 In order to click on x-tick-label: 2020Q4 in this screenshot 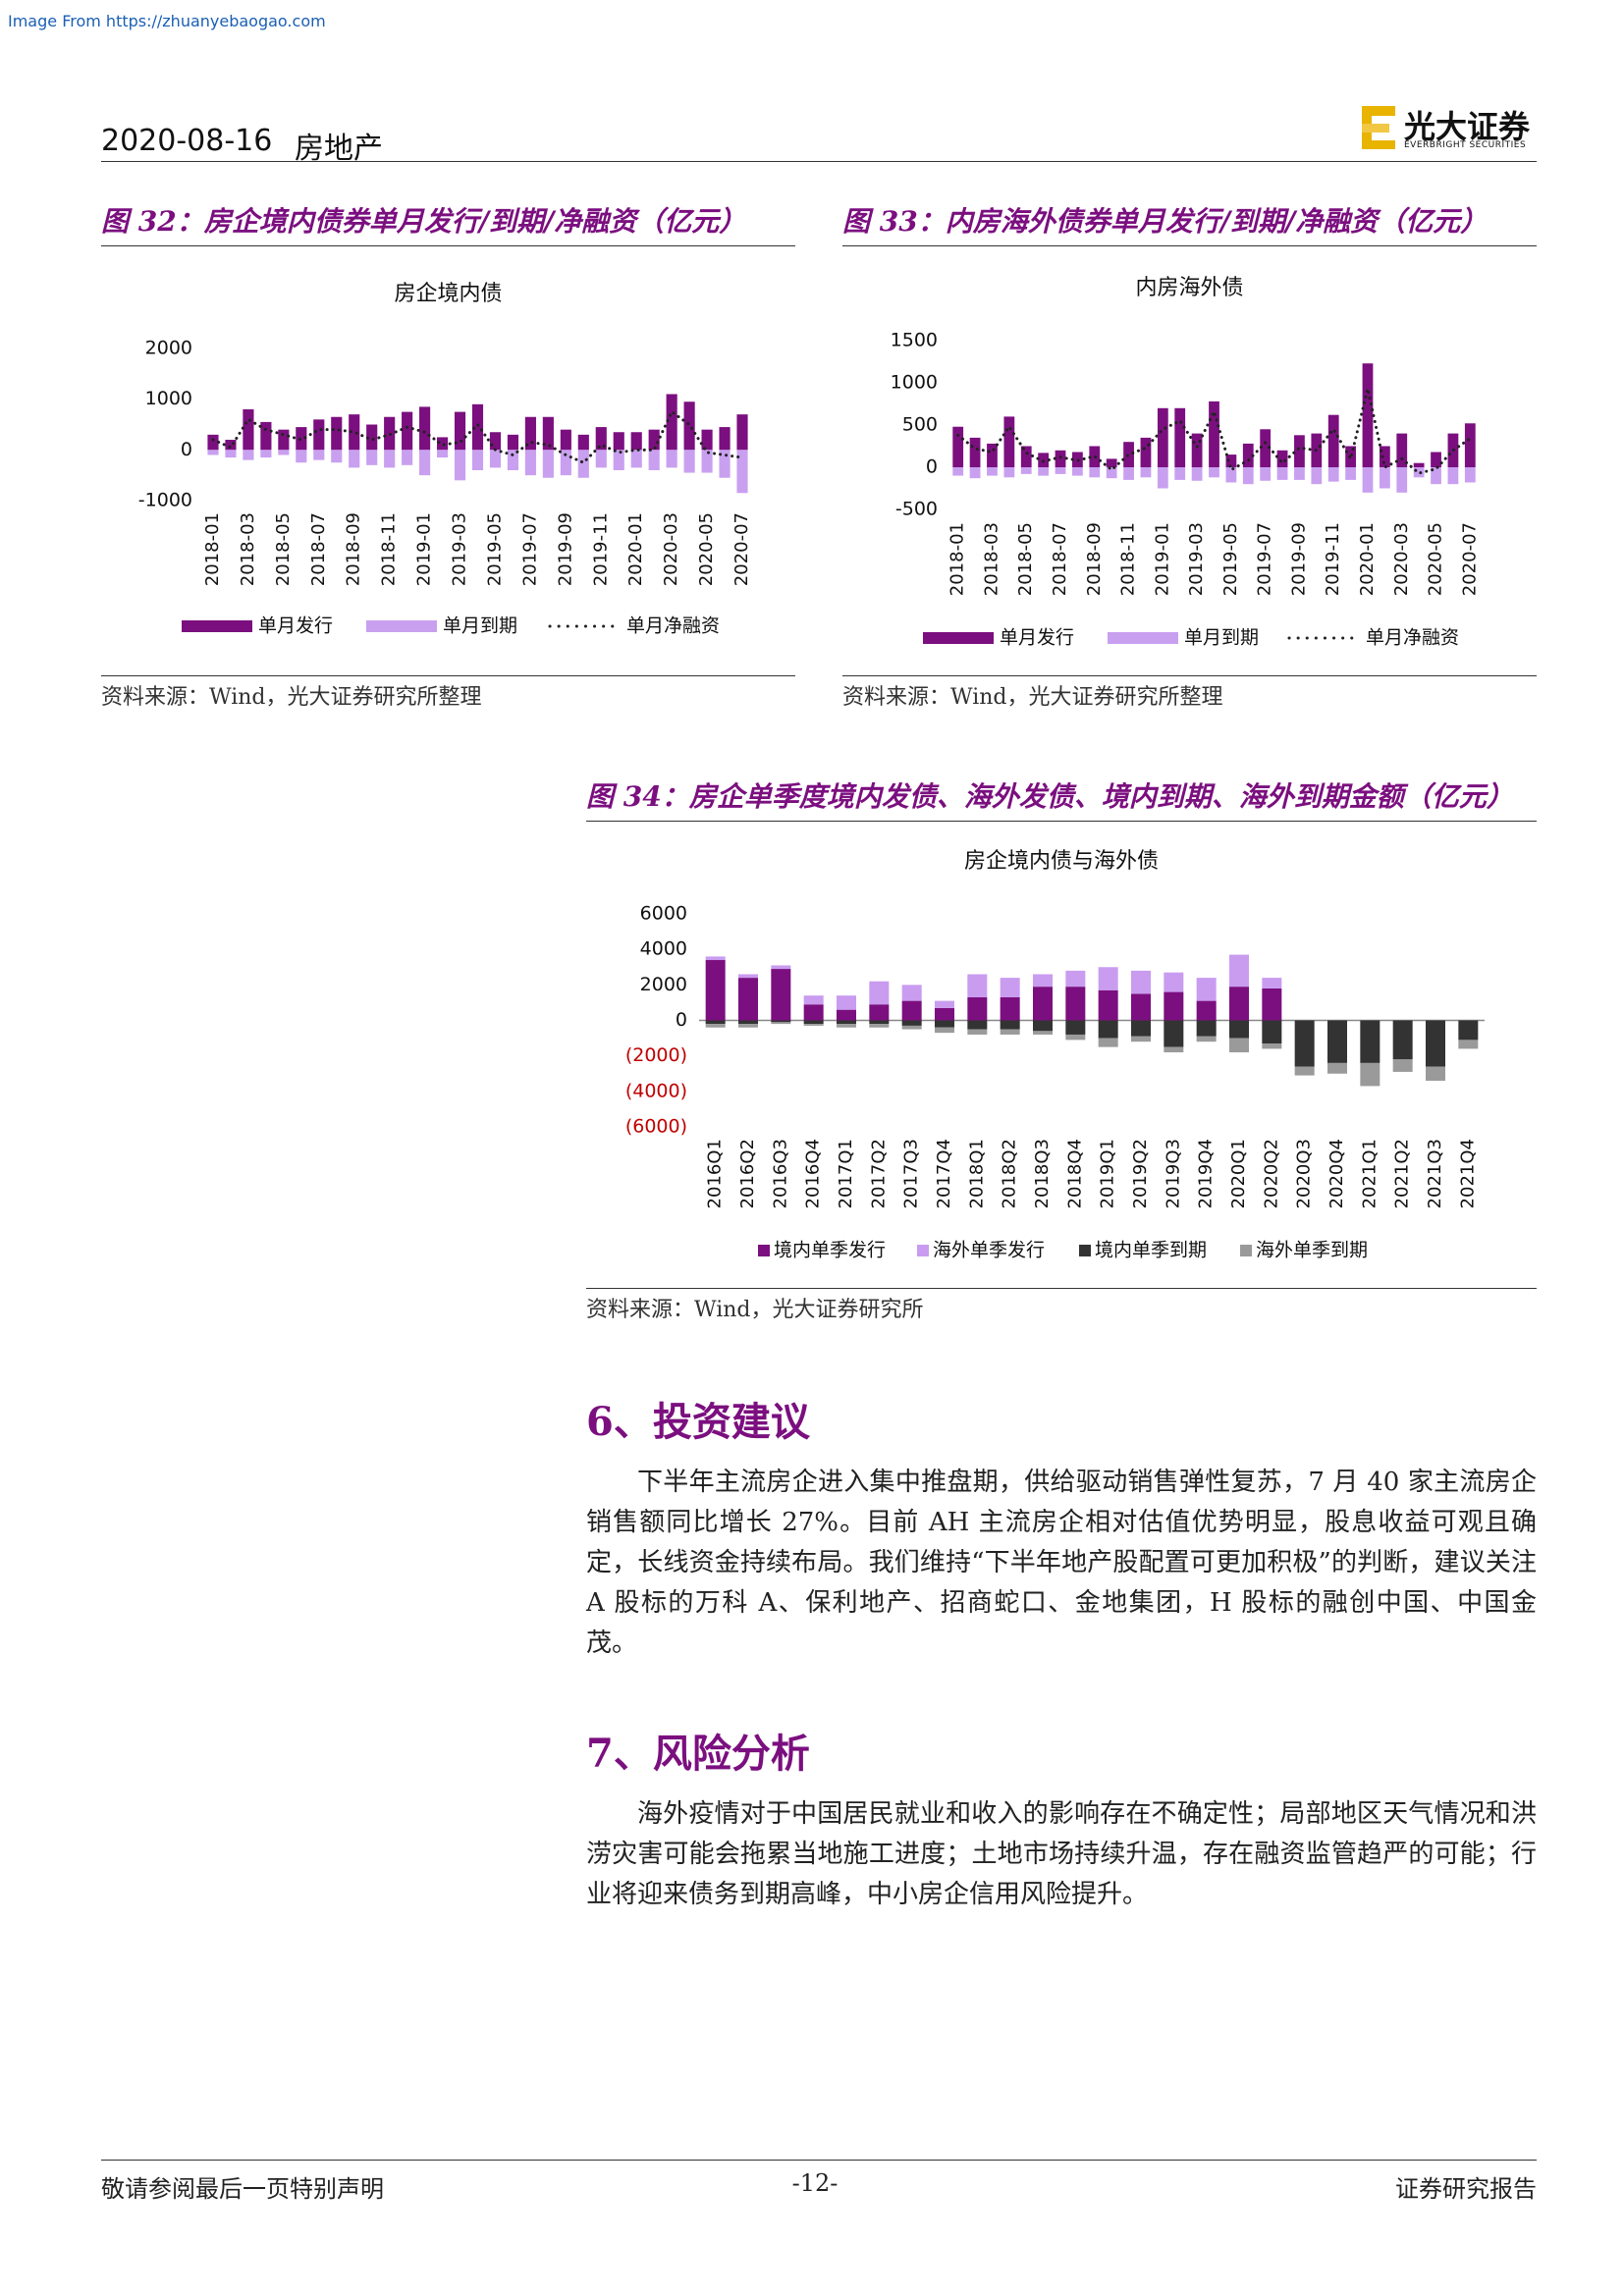, I will do `click(1336, 1173)`.